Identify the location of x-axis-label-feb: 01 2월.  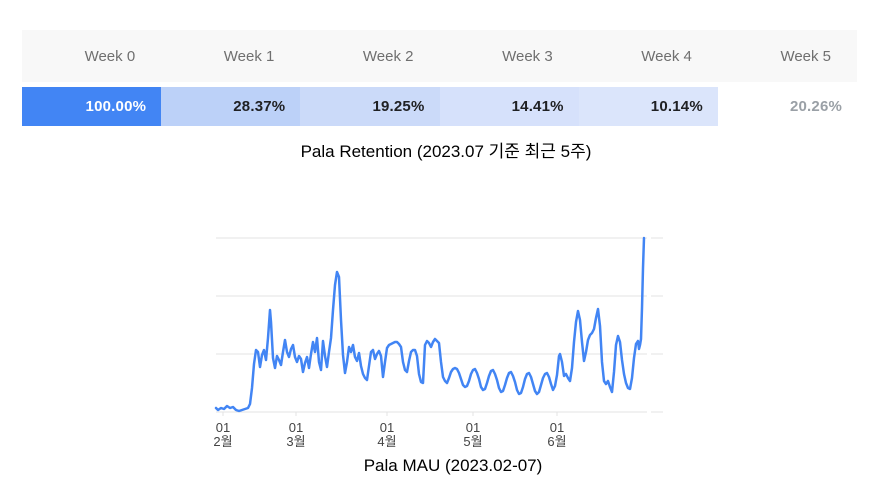
(223, 434).